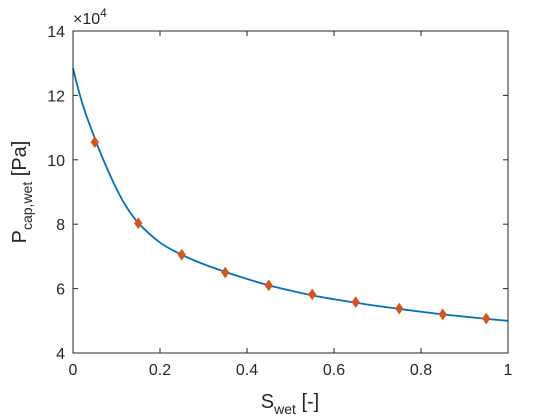 This screenshot has height=420, width=560. What do you see at coordinates (60, 354) in the screenshot?
I see `y-tick-label: 4` at bounding box center [60, 354].